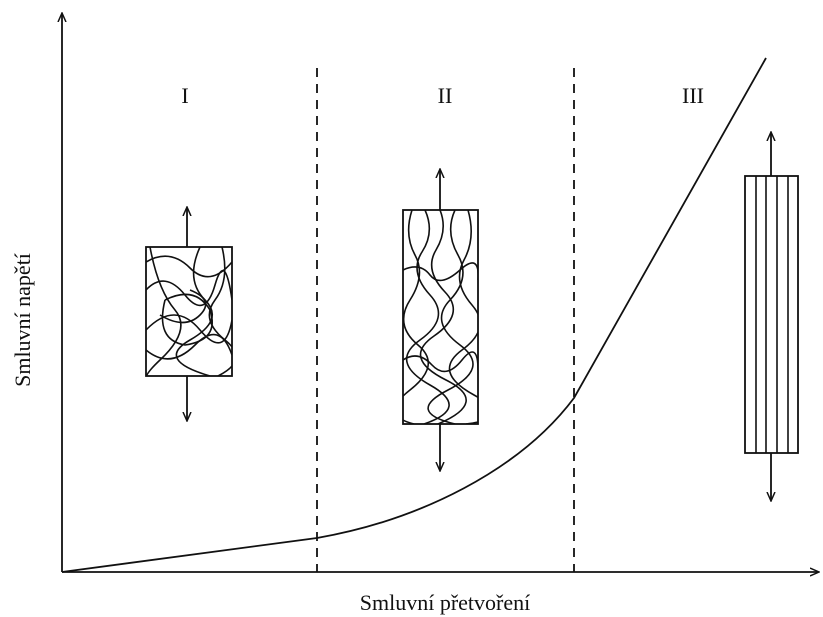 This screenshot has height=617, width=823. I want to click on chain-tangle, so click(189, 311).